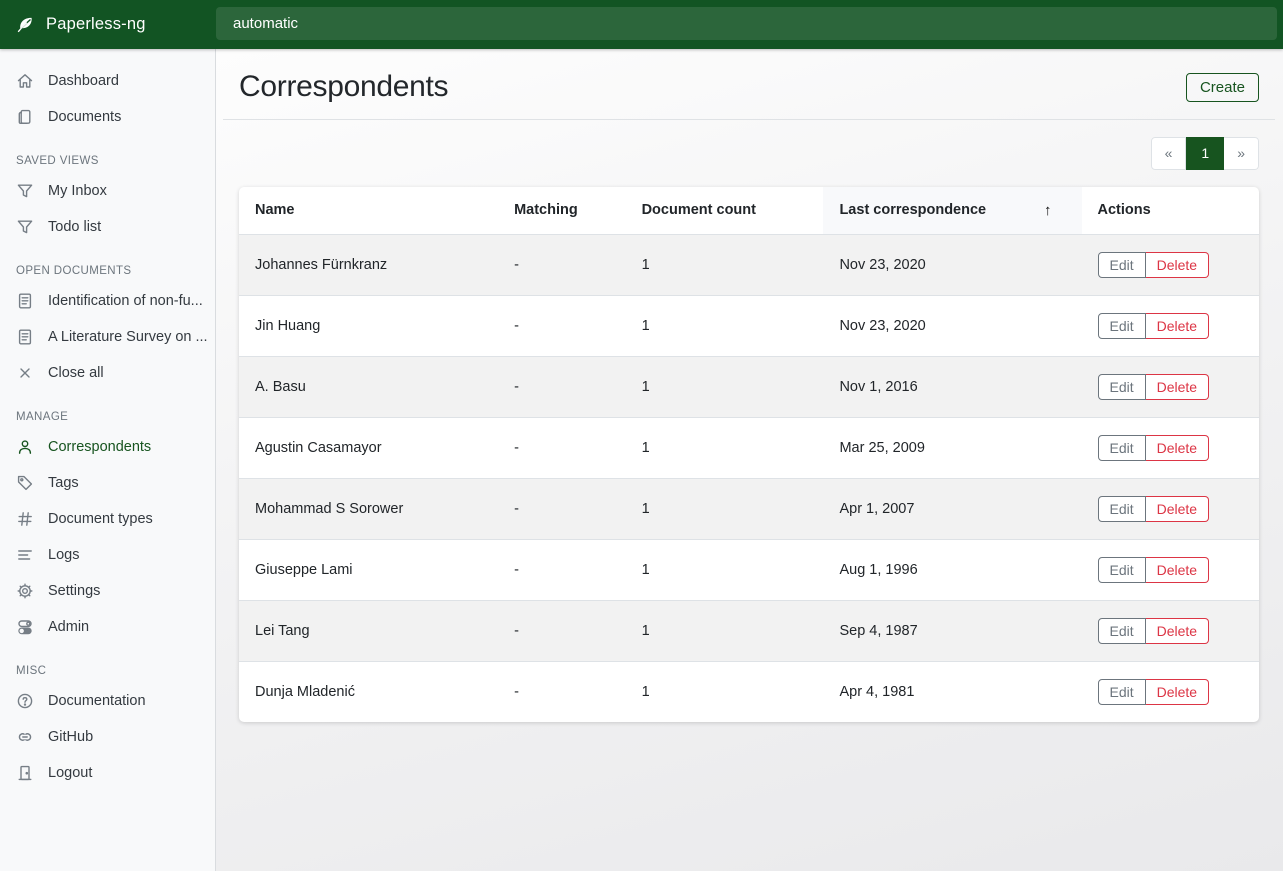 The height and width of the screenshot is (871, 1283). Describe the element at coordinates (25, 227) in the screenshot. I see `funnel-icon` at that location.